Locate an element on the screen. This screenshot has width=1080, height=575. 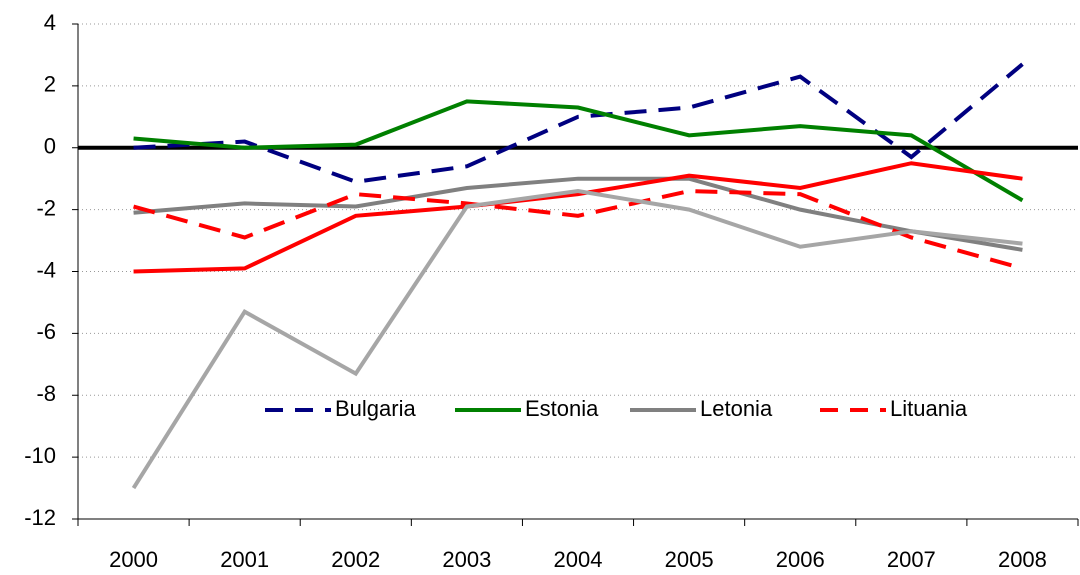
x-tick-label: 2002 is located at coordinates (355, 559).